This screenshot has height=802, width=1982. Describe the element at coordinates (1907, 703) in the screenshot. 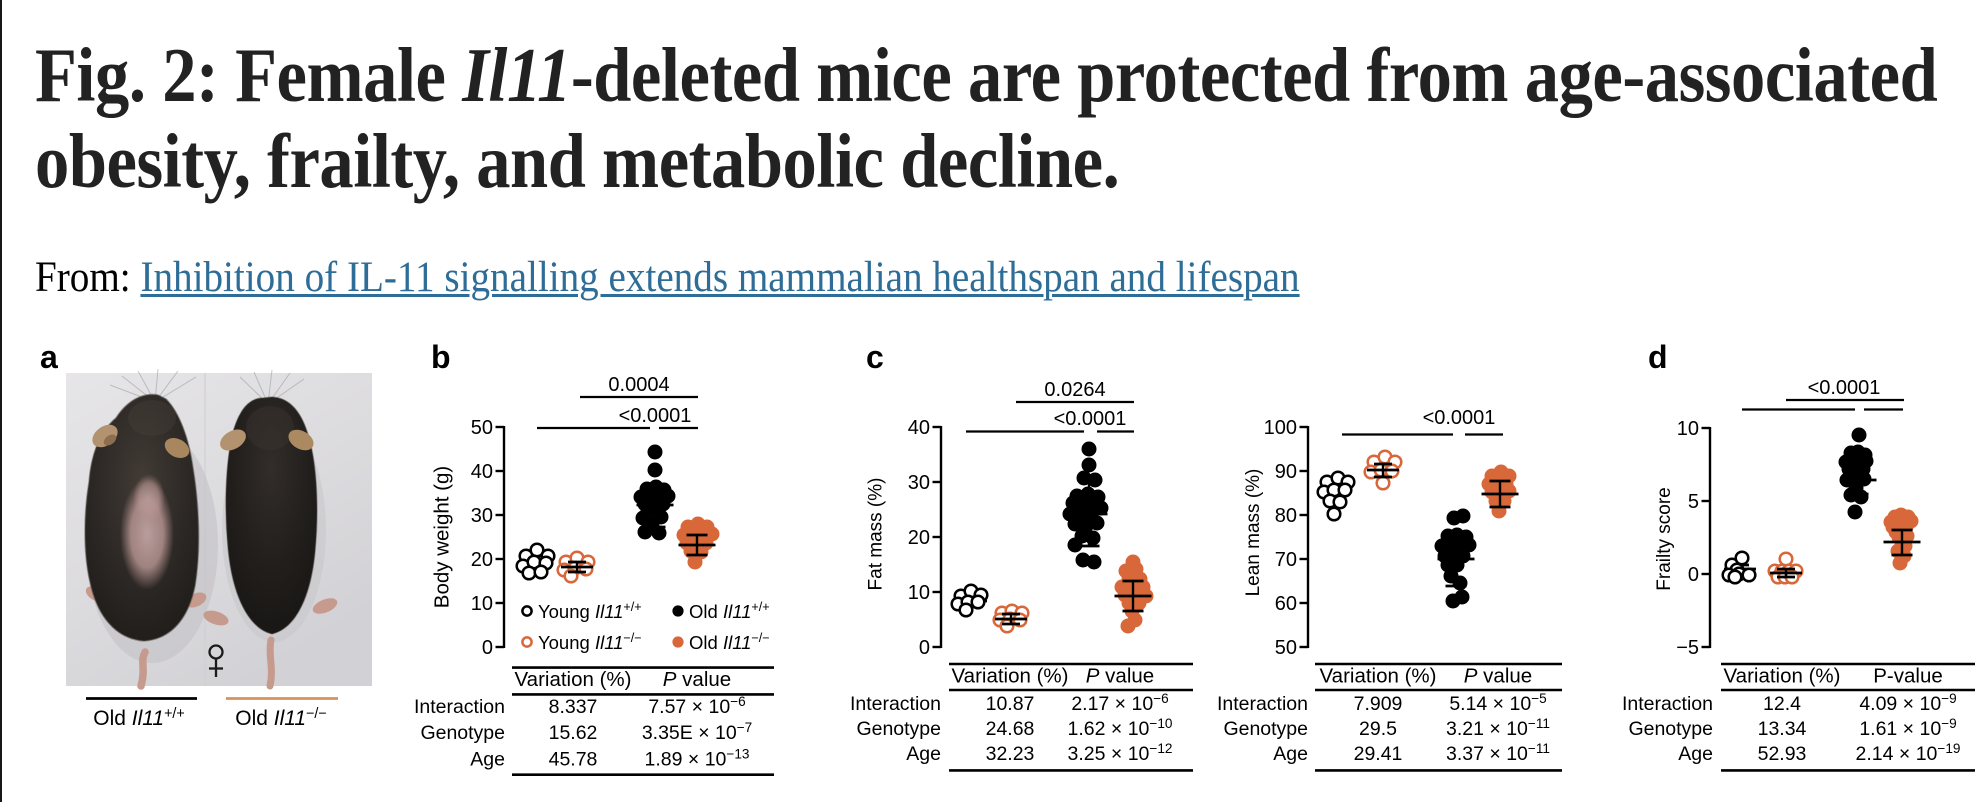

I see `svg-text: 4.09 × 10⁻⁹` at that location.